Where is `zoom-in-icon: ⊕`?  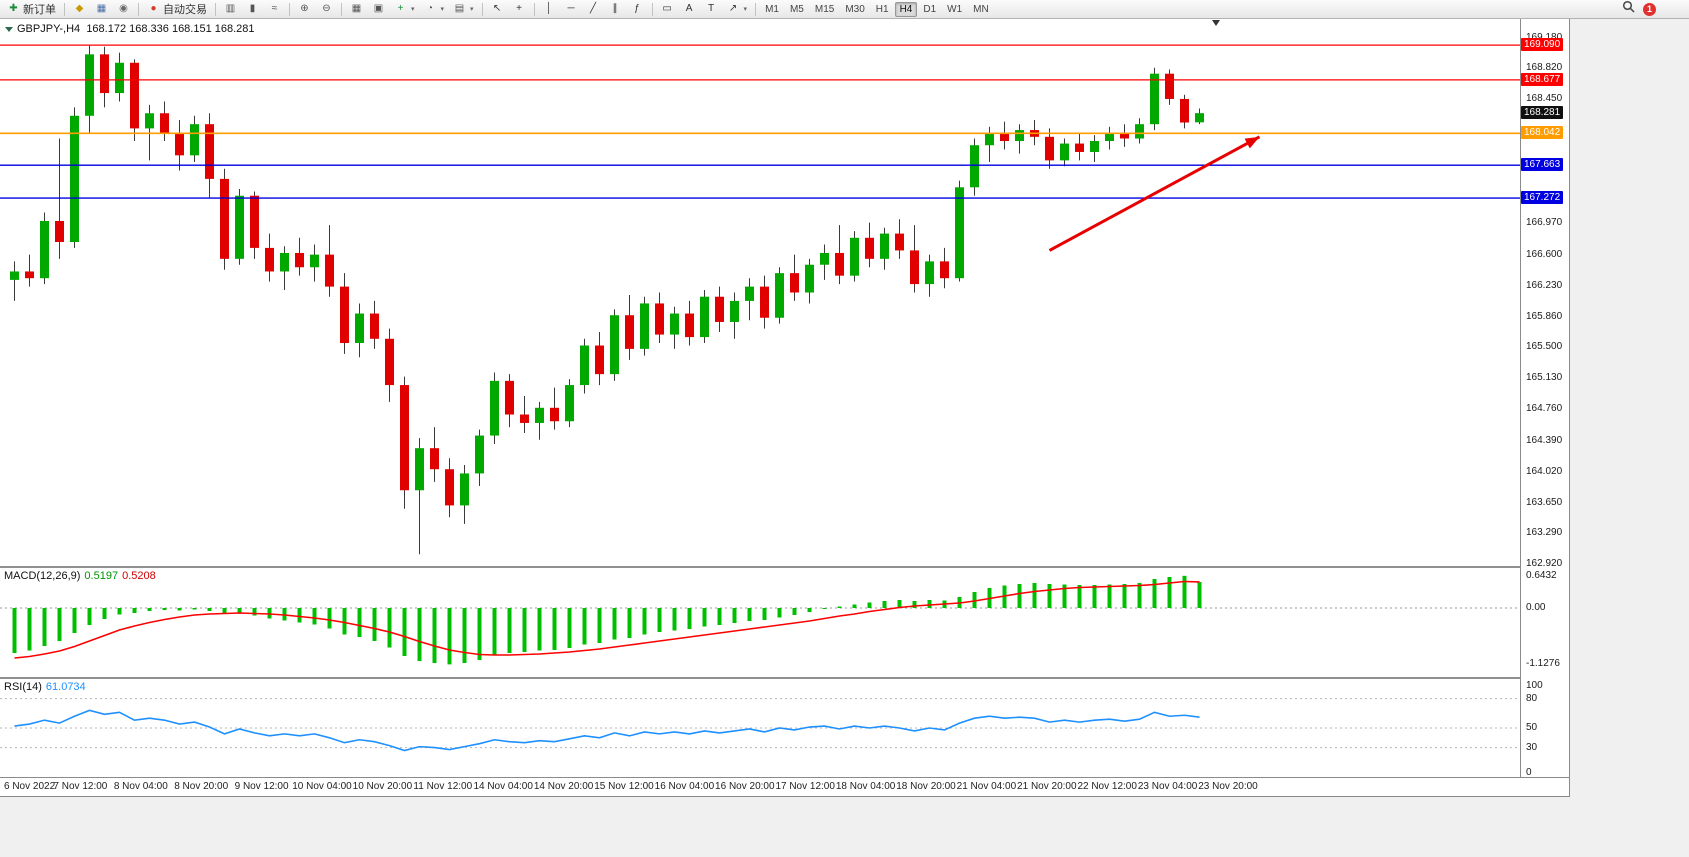
zoom-in-icon: ⊕ is located at coordinates (304, 9).